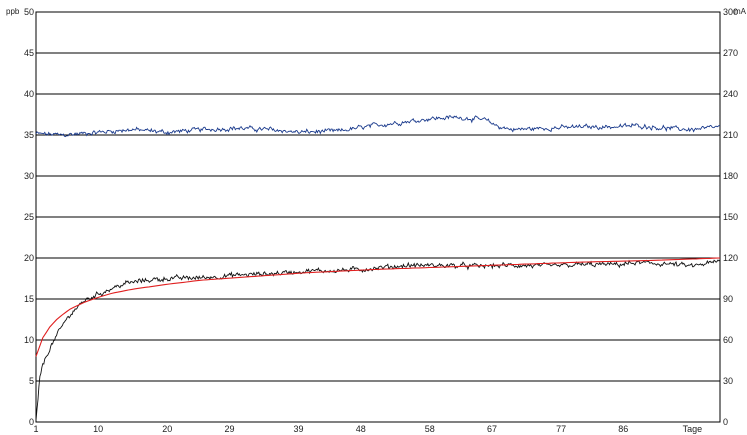 Image resolution: width=747 pixels, height=435 pixels. I want to click on x-tick-label: 39, so click(299, 429).